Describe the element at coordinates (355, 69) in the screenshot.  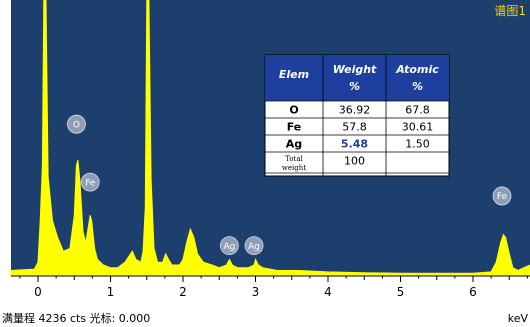
I see `table-header-cell: Weight` at that location.